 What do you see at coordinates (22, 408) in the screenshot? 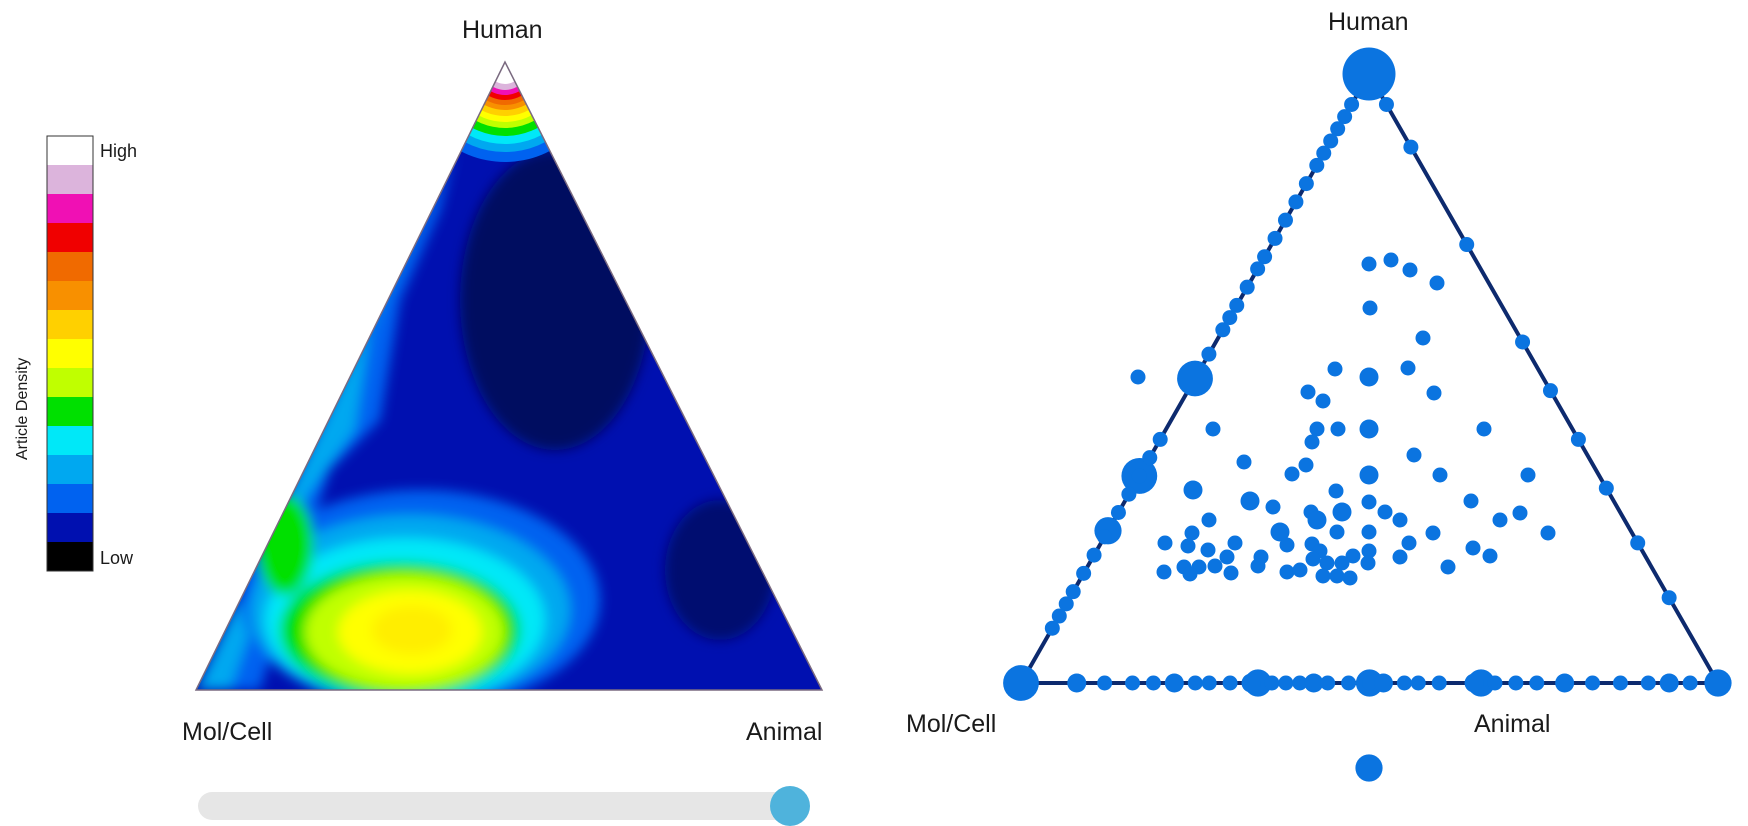
I see `colorbar-title: Article Density` at bounding box center [22, 408].